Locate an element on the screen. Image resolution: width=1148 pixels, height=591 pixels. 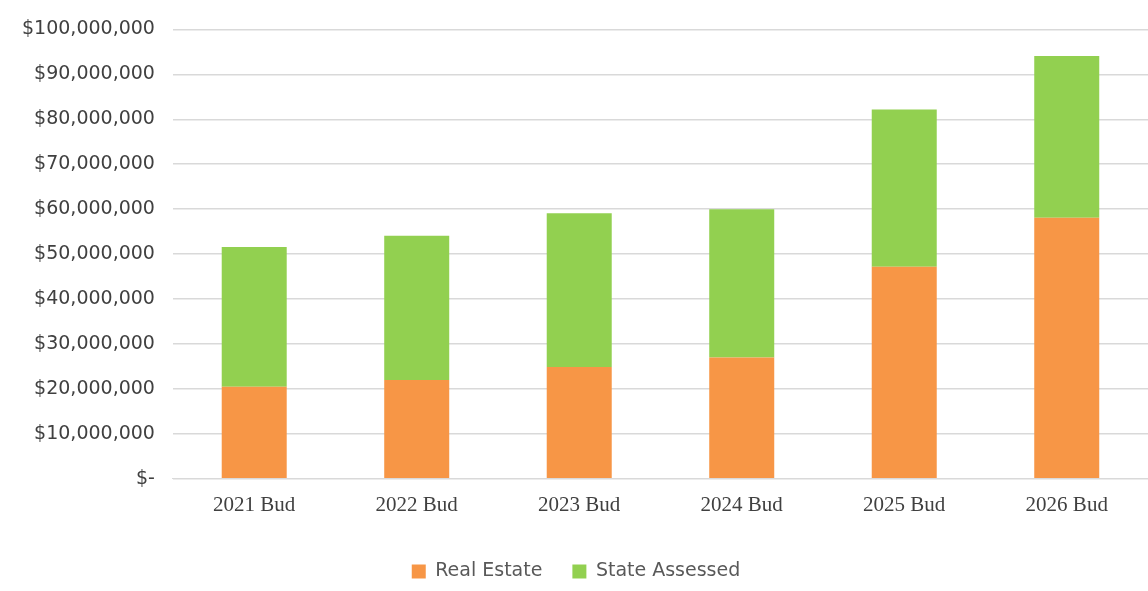
y-tick-label: $70,000,000 is located at coordinates (94, 162).